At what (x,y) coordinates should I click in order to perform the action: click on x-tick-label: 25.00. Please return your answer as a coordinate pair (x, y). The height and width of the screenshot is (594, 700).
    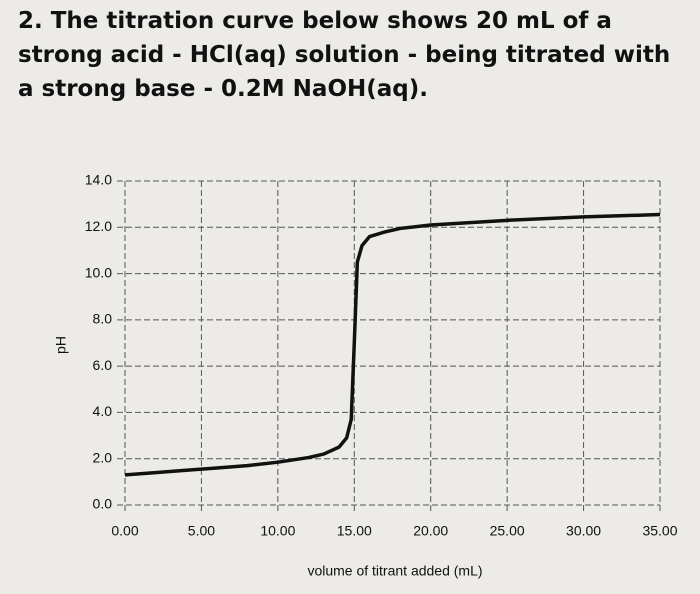
    Looking at the image, I should click on (507, 531).